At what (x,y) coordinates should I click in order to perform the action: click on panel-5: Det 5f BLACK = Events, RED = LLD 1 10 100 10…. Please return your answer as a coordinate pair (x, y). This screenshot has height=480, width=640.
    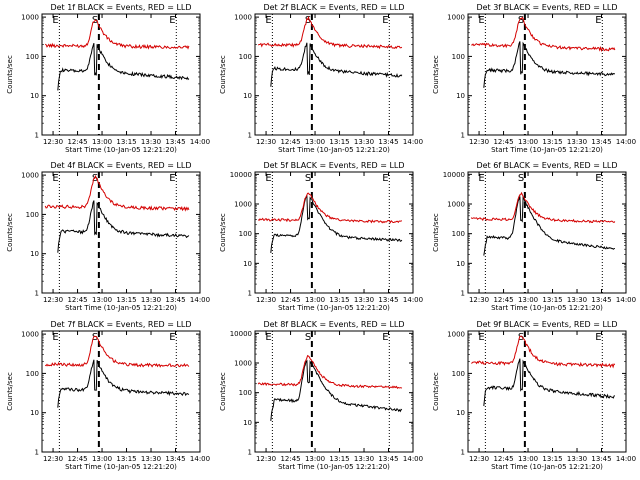
    Looking at the image, I should click on (321, 236).